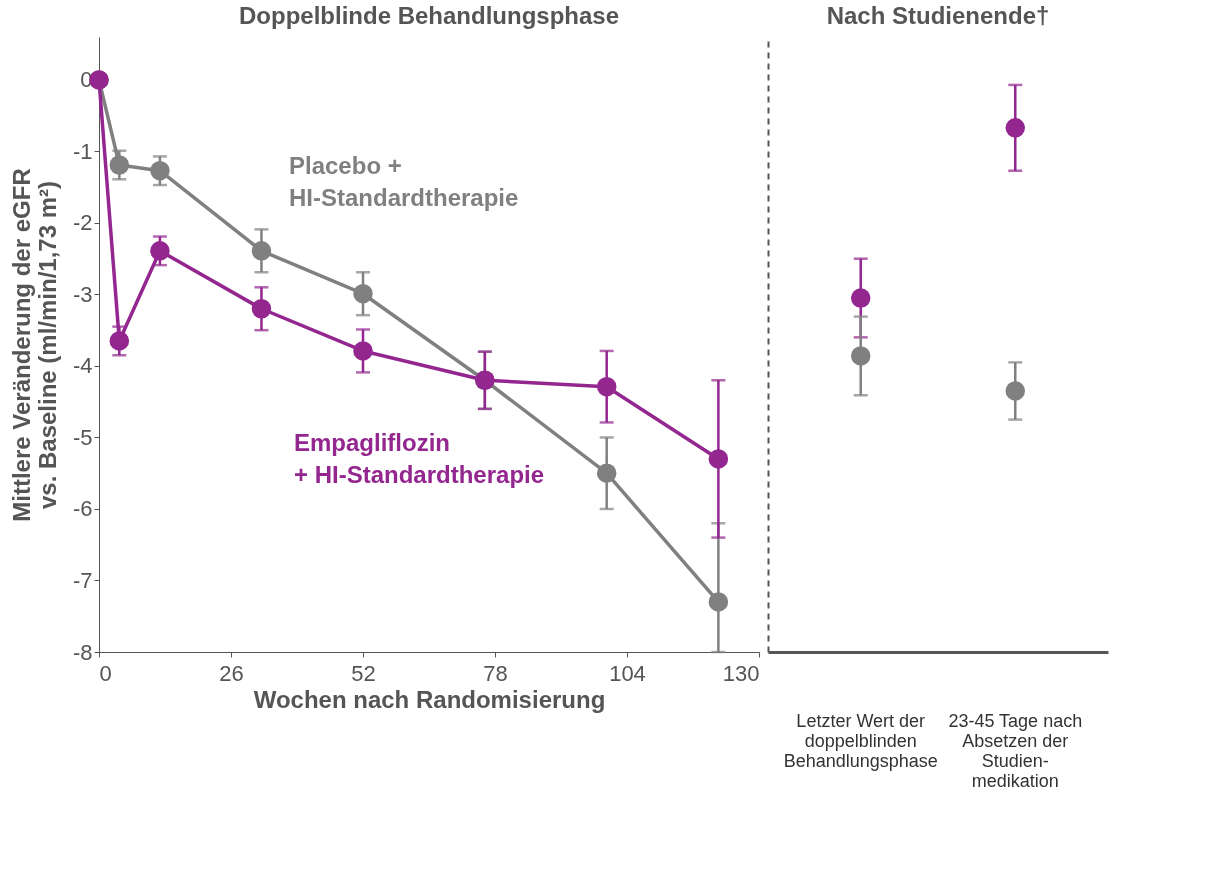  Describe the element at coordinates (82, 366) in the screenshot. I see `y-tick-label: -4` at that location.